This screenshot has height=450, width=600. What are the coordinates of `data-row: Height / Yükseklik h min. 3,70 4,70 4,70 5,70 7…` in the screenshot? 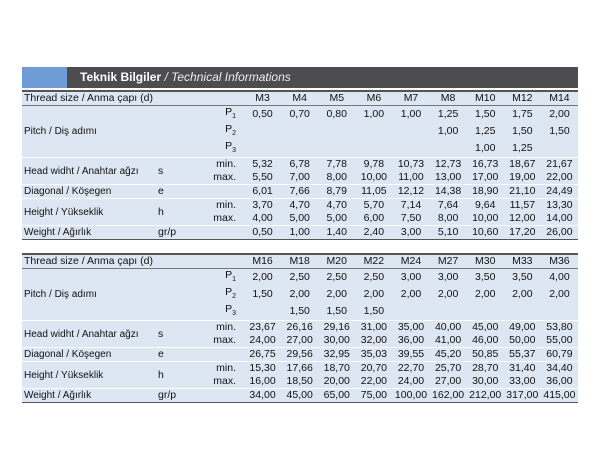 It's located at (300, 212).